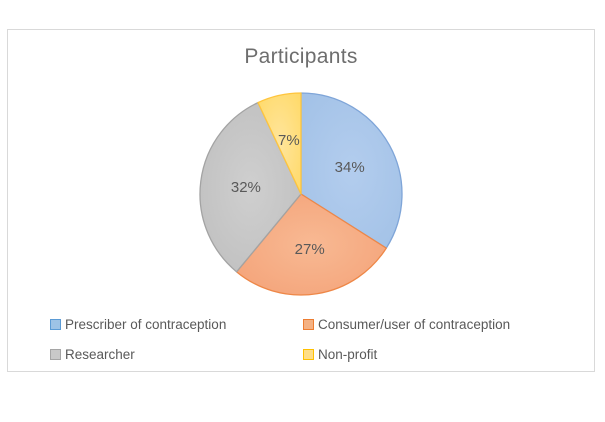 This screenshot has height=422, width=605. What do you see at coordinates (308, 324) in the screenshot?
I see `legend-swatch-orange` at bounding box center [308, 324].